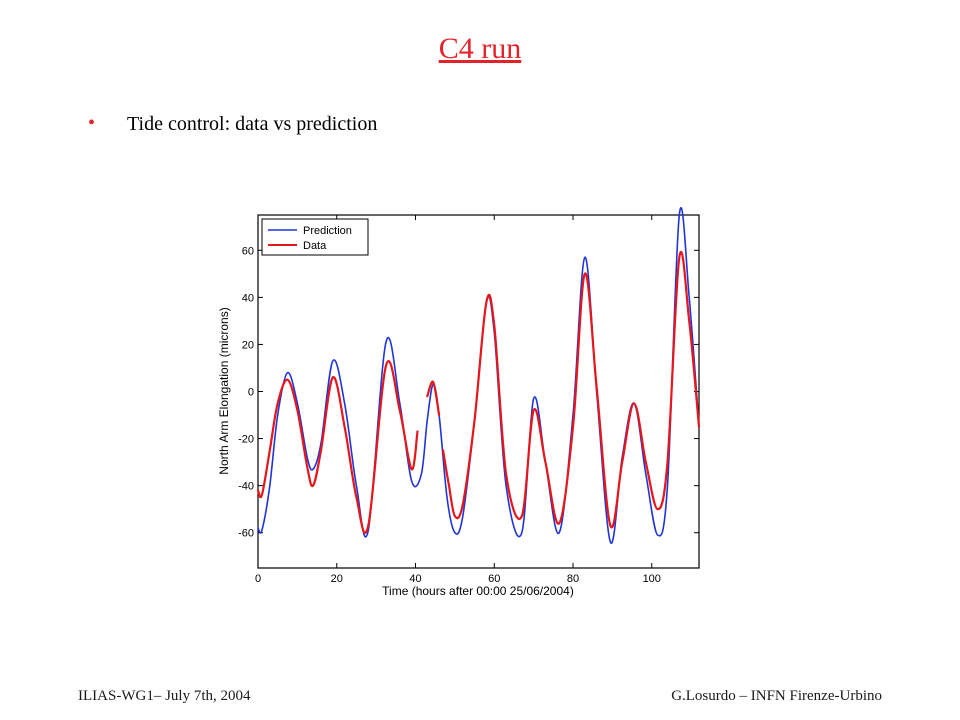 The image size is (960, 720). Describe the element at coordinates (327, 231) in the screenshot. I see `legend-prediction-label: Prediction` at that location.